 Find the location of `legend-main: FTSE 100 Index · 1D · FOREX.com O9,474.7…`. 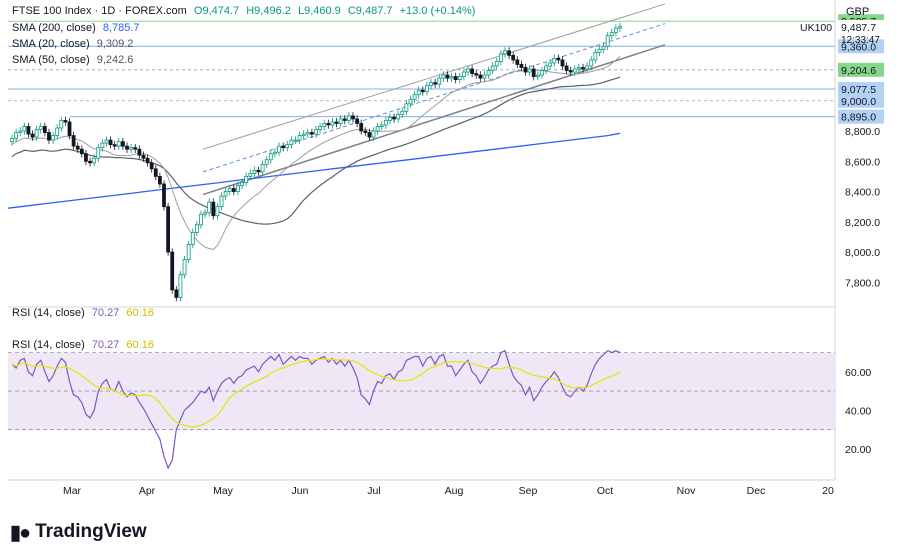

legend-main: FTSE 100 Index · 1D · FOREX.com O9,474.7… is located at coordinates (245, 11).